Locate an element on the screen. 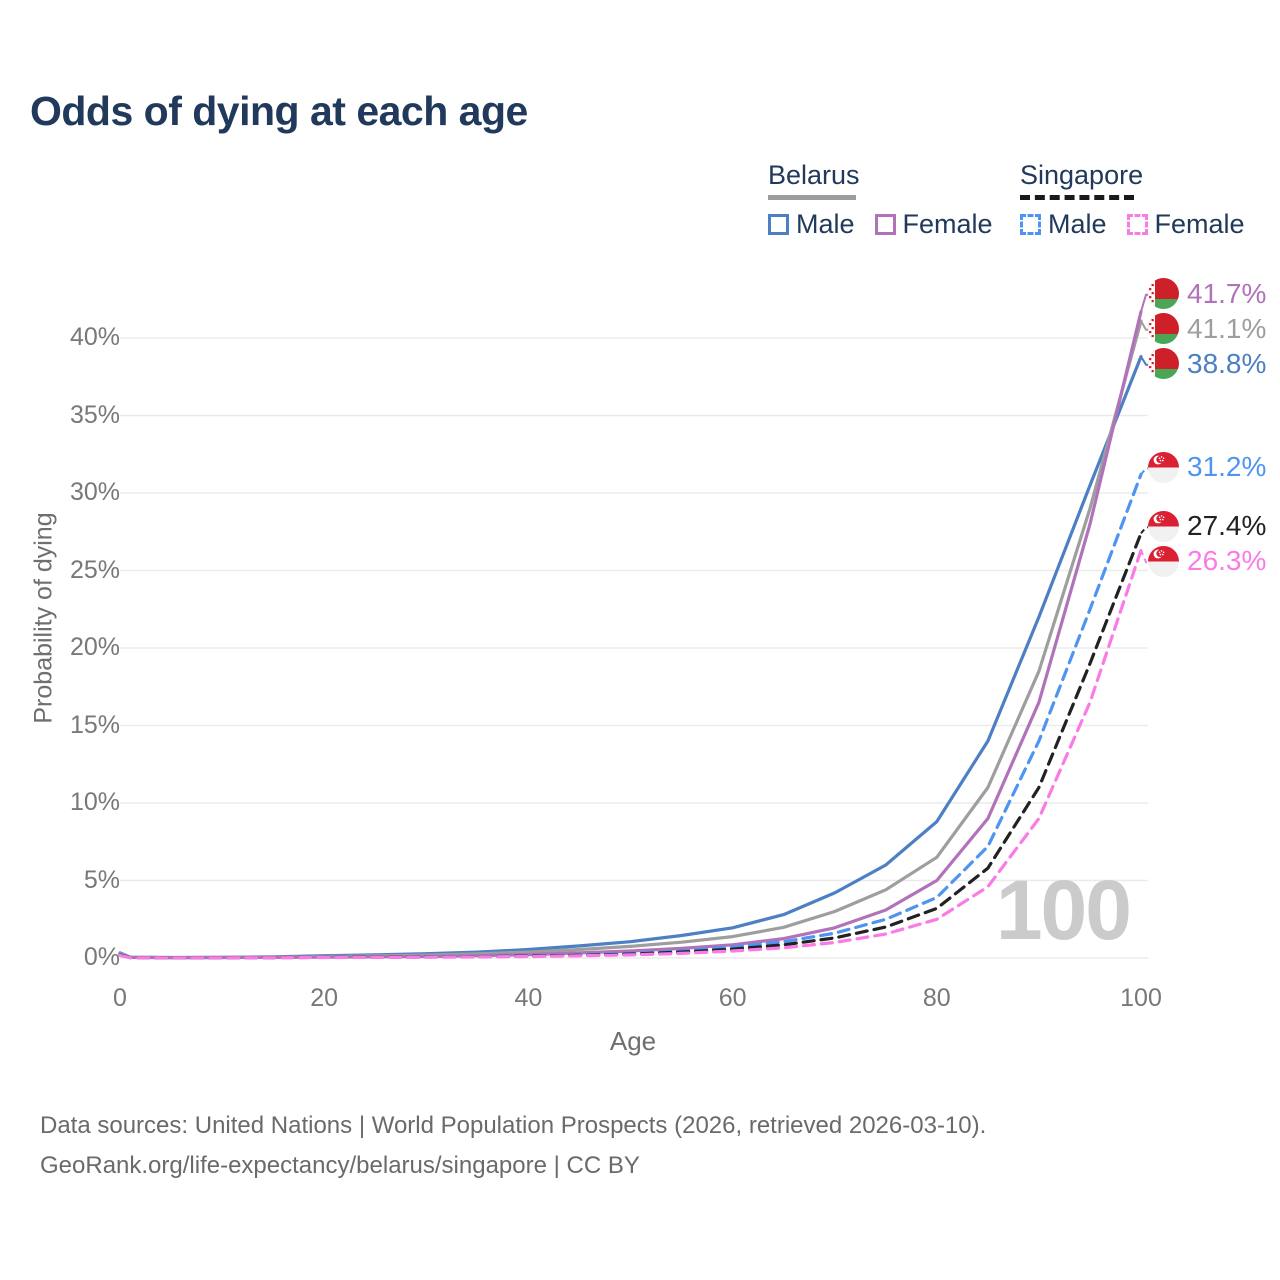 This screenshot has height=1280, width=1280. end-label-singapore-both: 27.4% is located at coordinates (1207, 526).